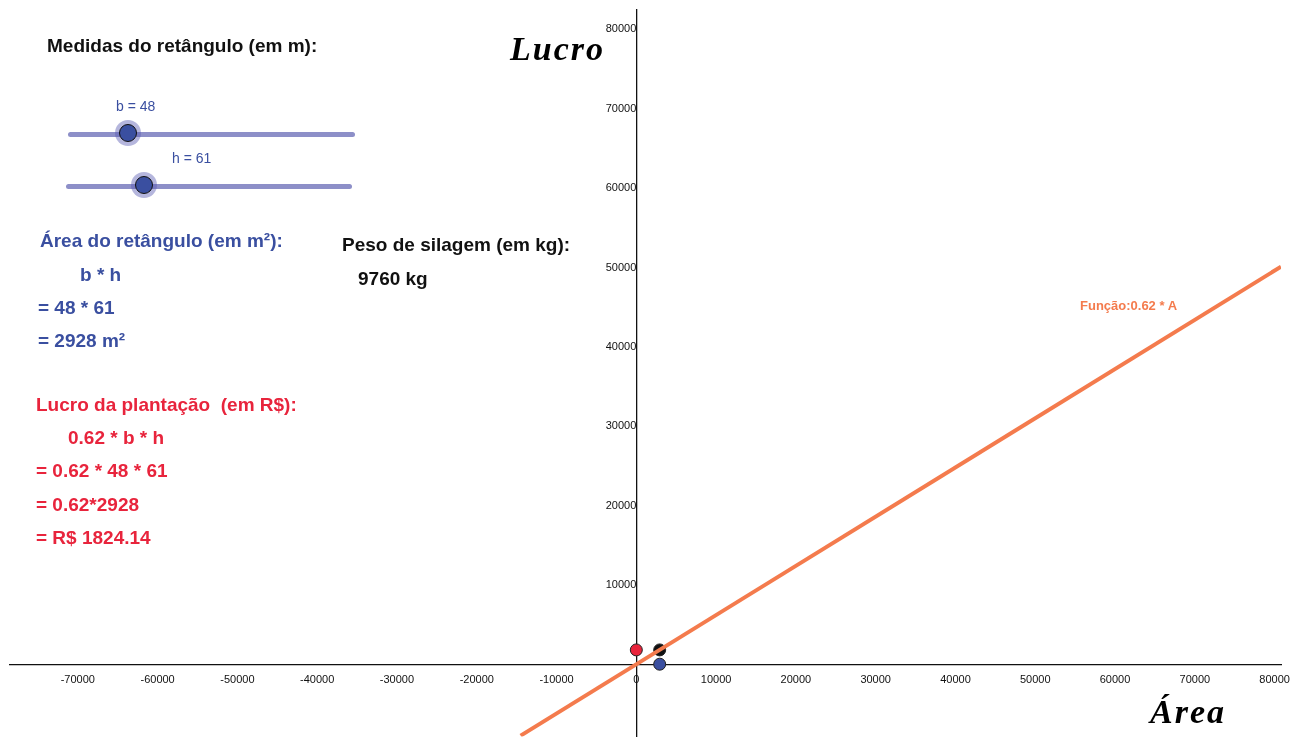  I want to click on x-tick-label: 10000, so click(716, 678).